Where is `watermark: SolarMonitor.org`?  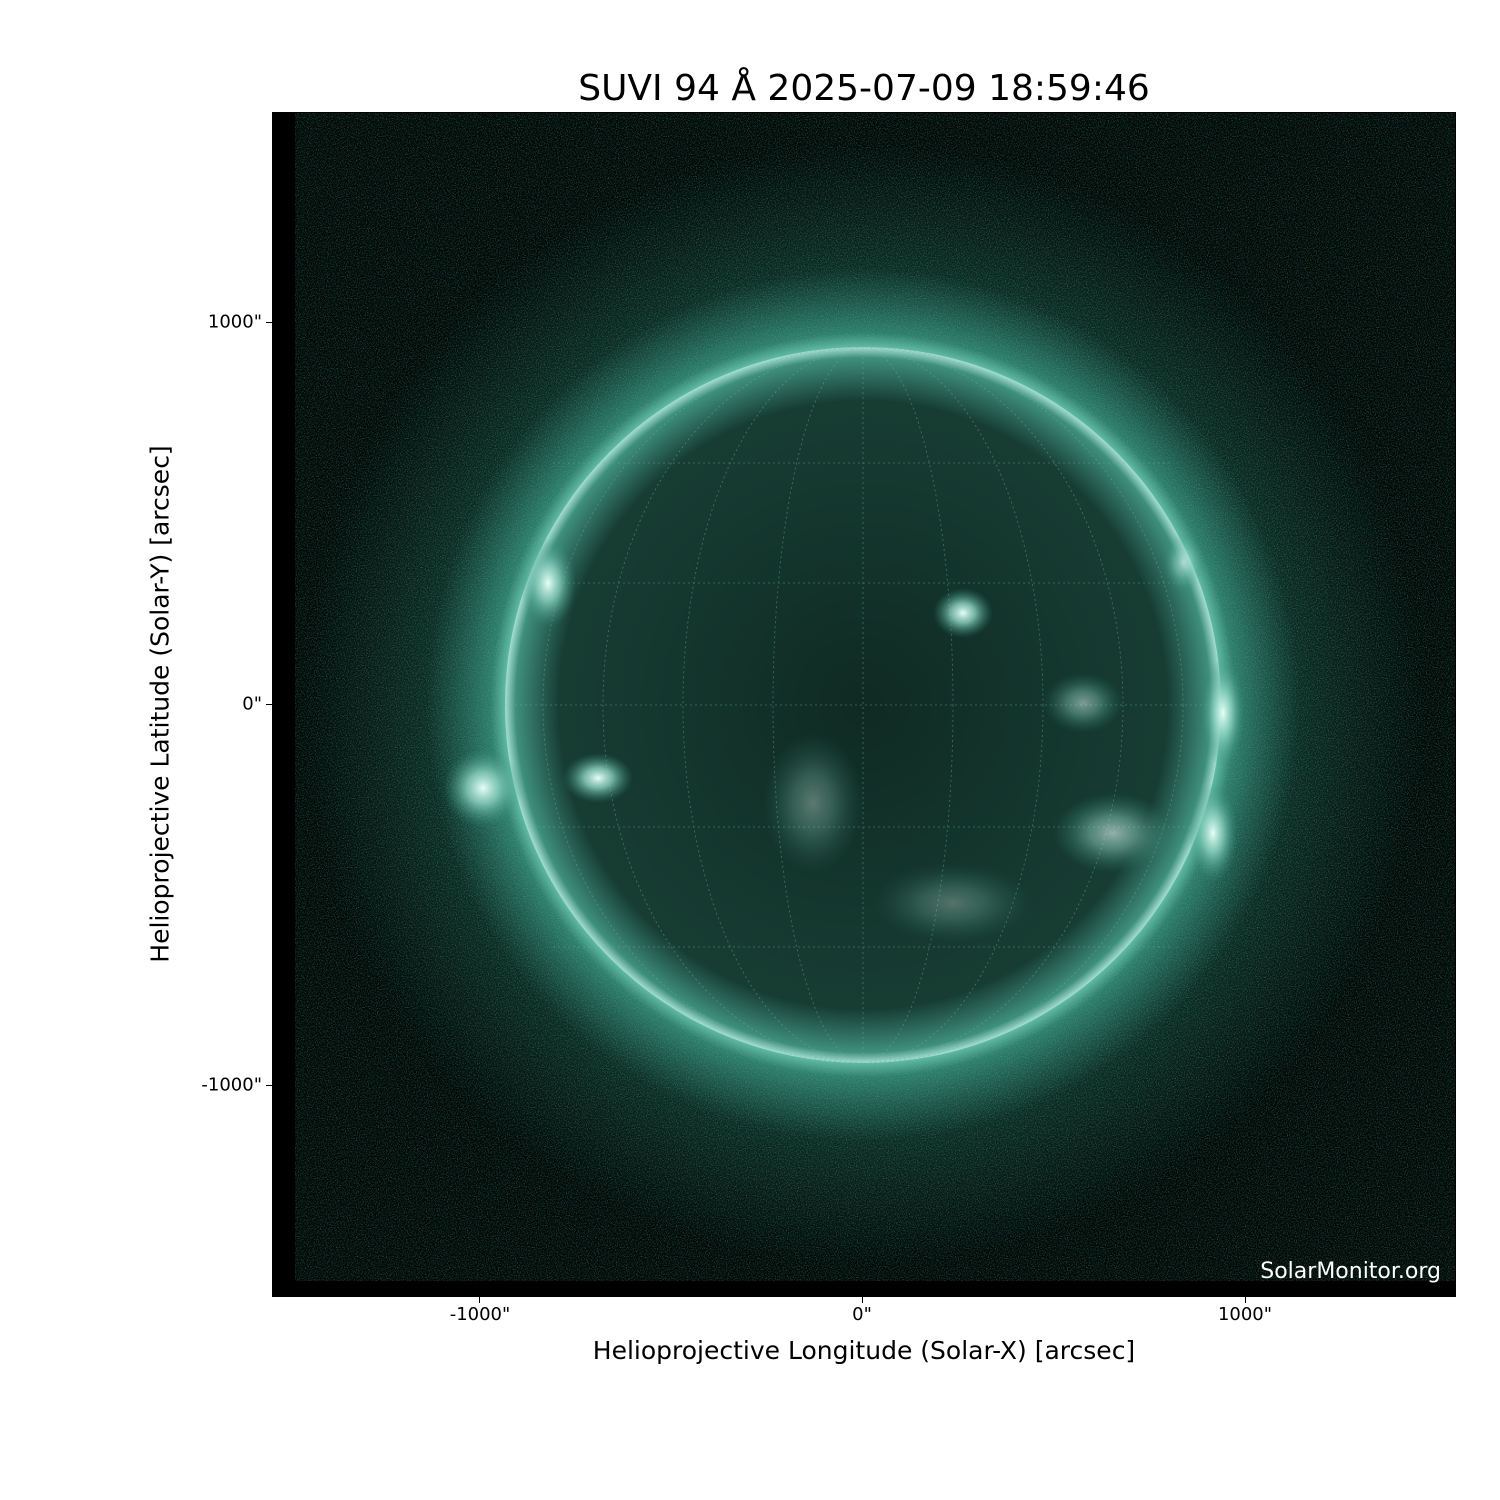
watermark: SolarMonitor.org is located at coordinates (1350, 1271).